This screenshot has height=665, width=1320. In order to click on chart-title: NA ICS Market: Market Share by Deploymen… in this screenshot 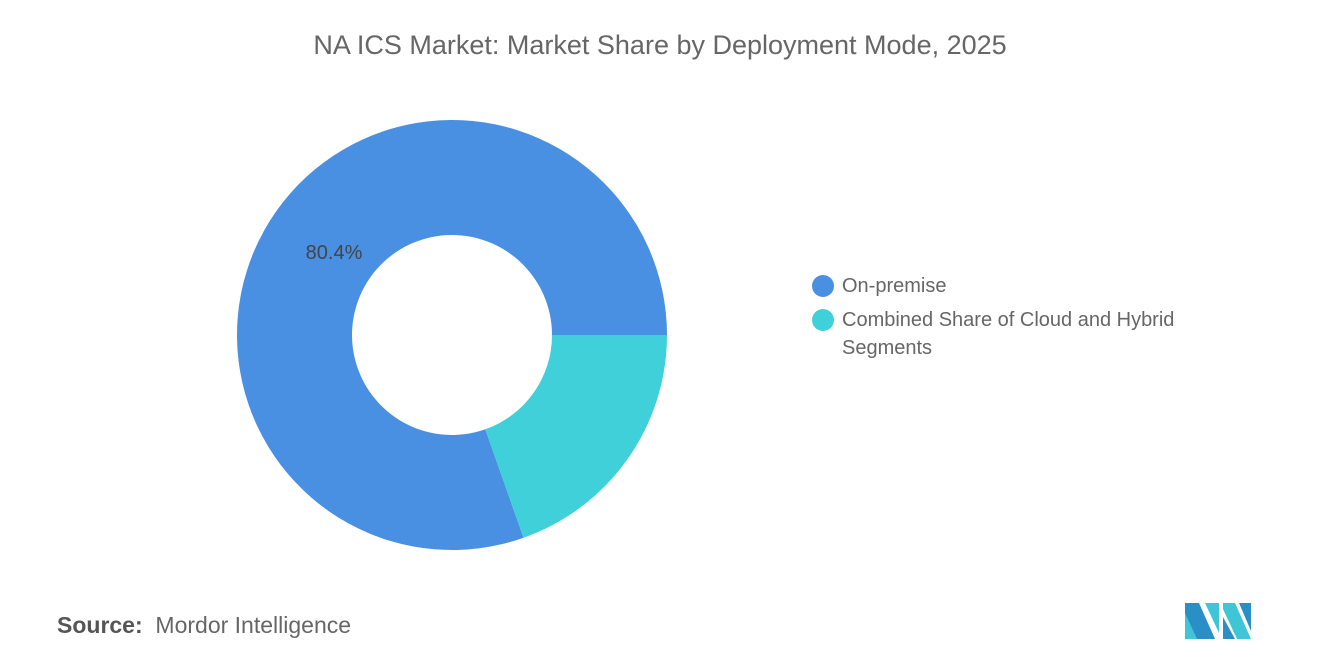, I will do `click(660, 45)`.